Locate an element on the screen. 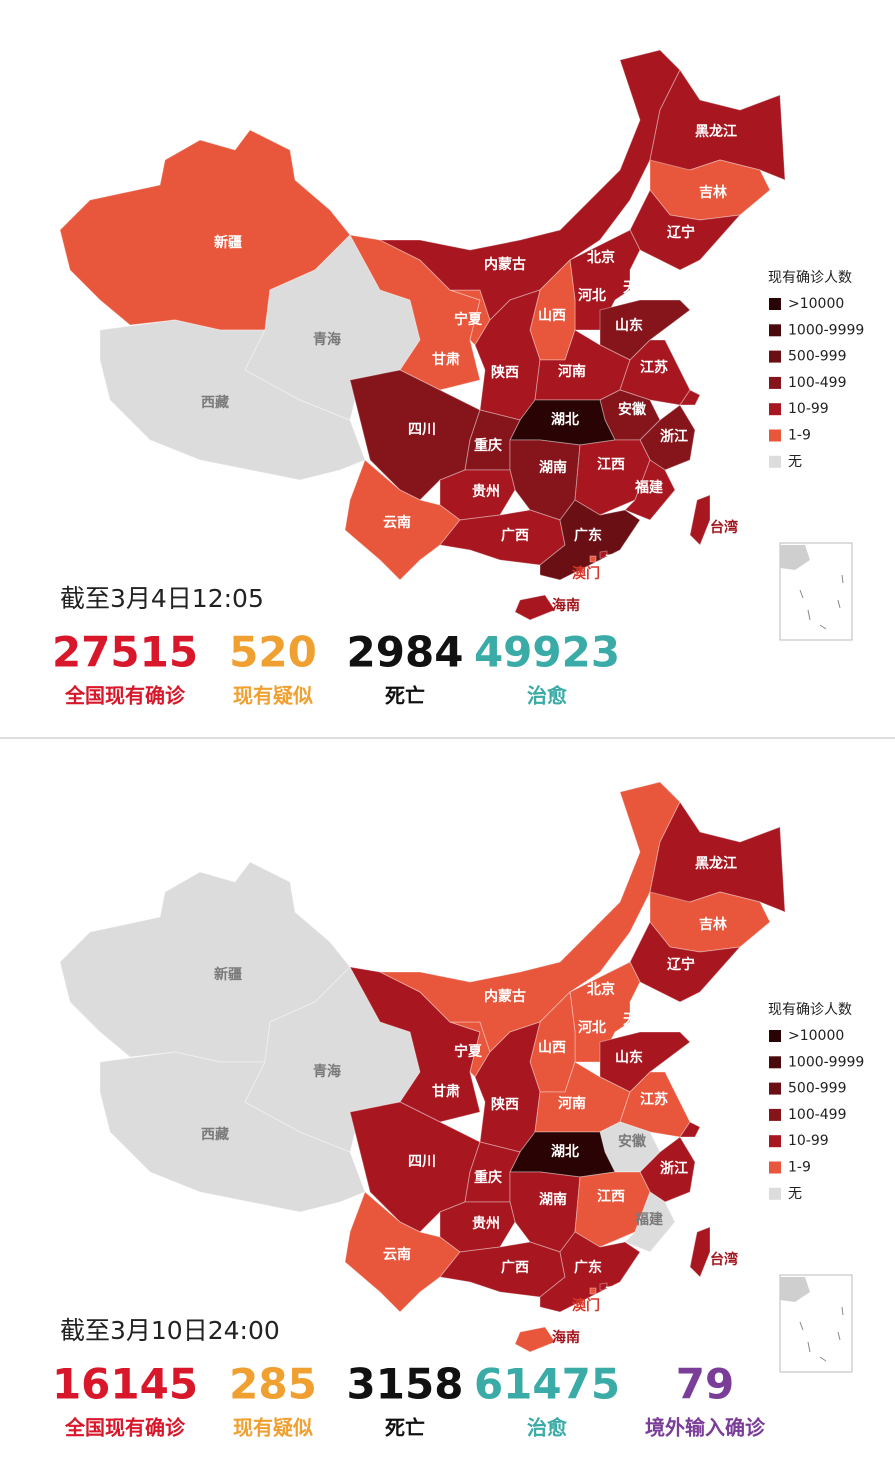 This screenshot has height=1471, width=895. stat-value: 61475 is located at coordinates (547, 1384).